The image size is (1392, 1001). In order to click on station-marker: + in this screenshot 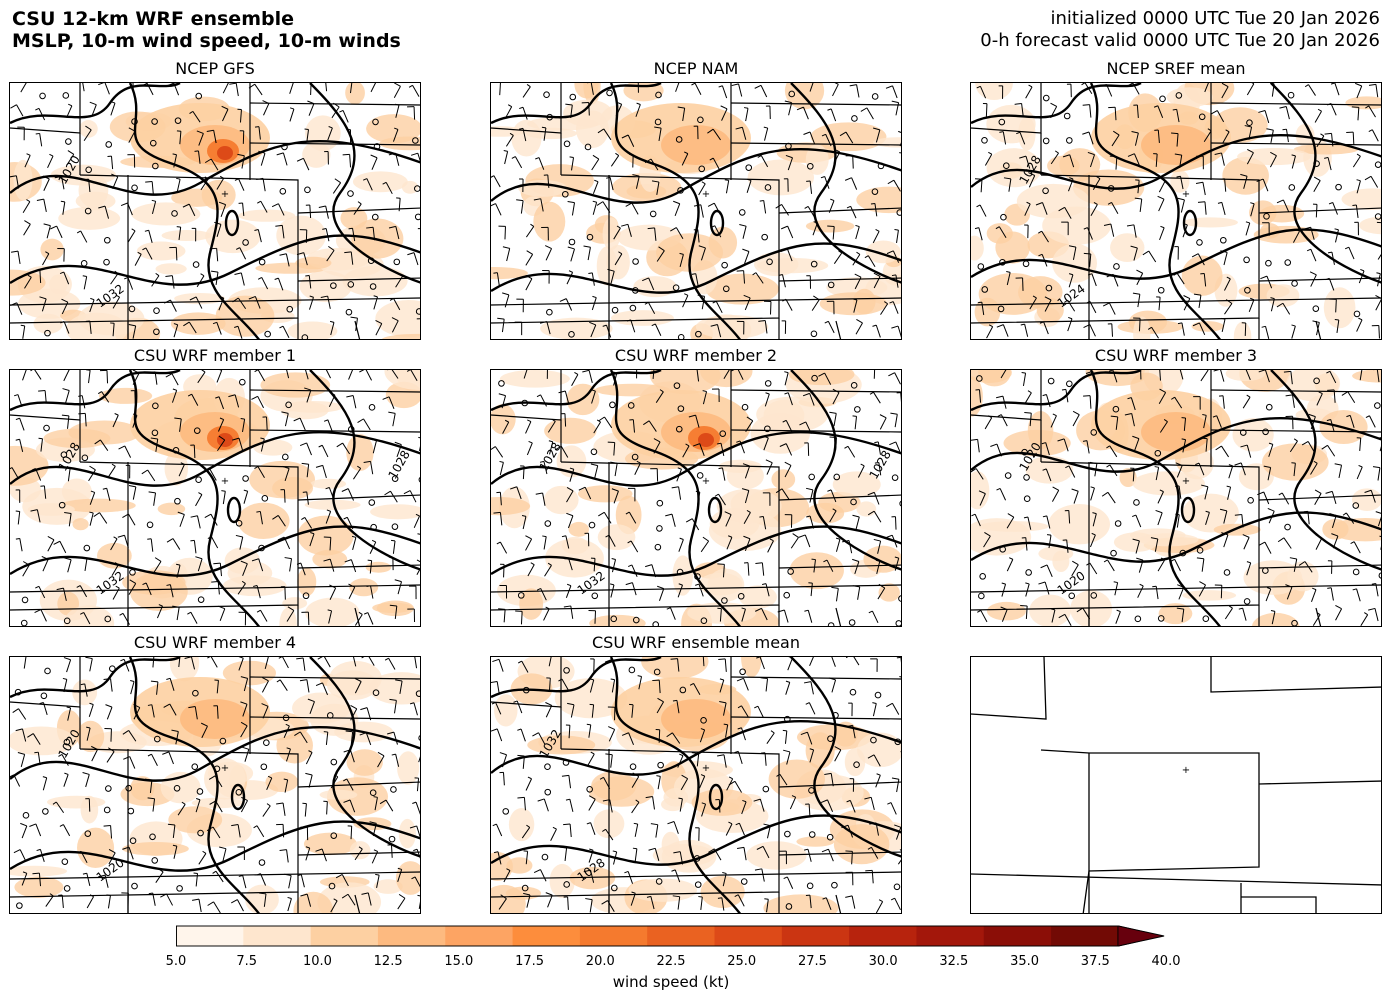, I will do `click(225, 481)`.